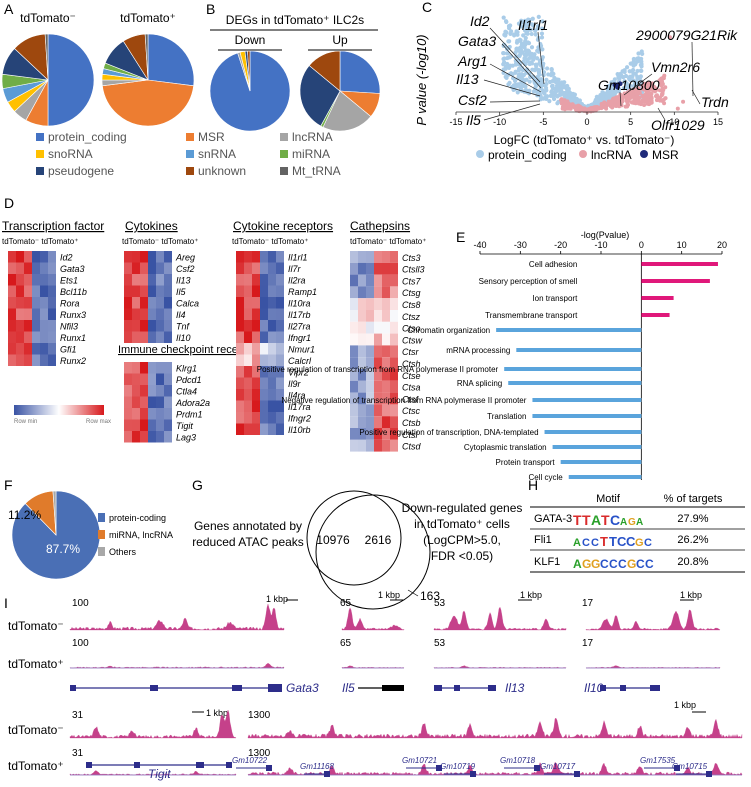 The height and width of the screenshot is (787, 751). What do you see at coordinates (80, 643) in the screenshot?
I see `track-max-gata3-pos: 100` at bounding box center [80, 643].